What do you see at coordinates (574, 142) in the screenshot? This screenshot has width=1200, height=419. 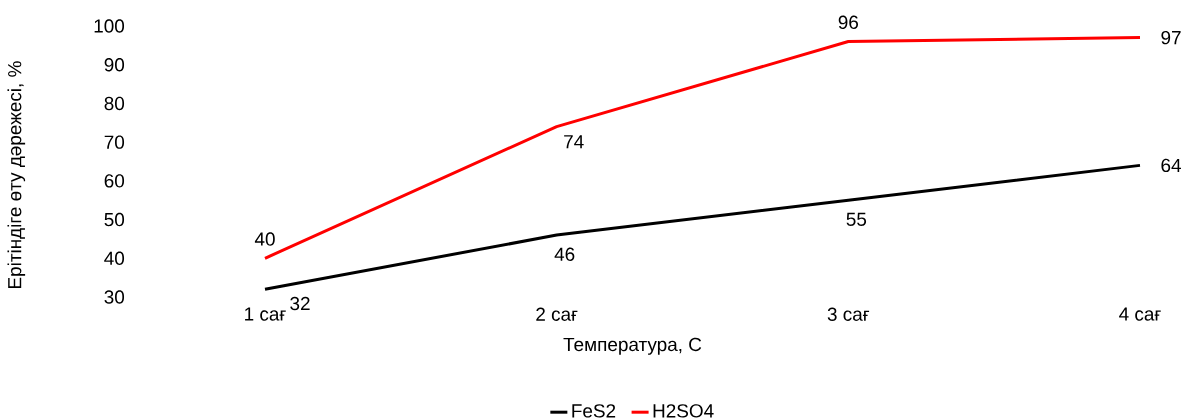 I see `data-label: 74` at bounding box center [574, 142].